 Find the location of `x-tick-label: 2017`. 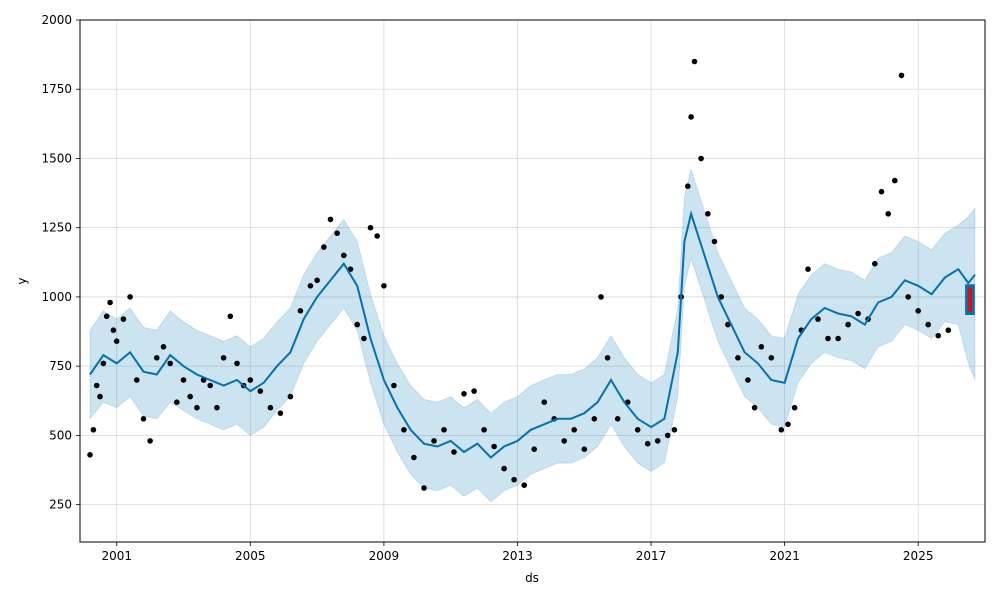

x-tick-label: 2017 is located at coordinates (651, 556).